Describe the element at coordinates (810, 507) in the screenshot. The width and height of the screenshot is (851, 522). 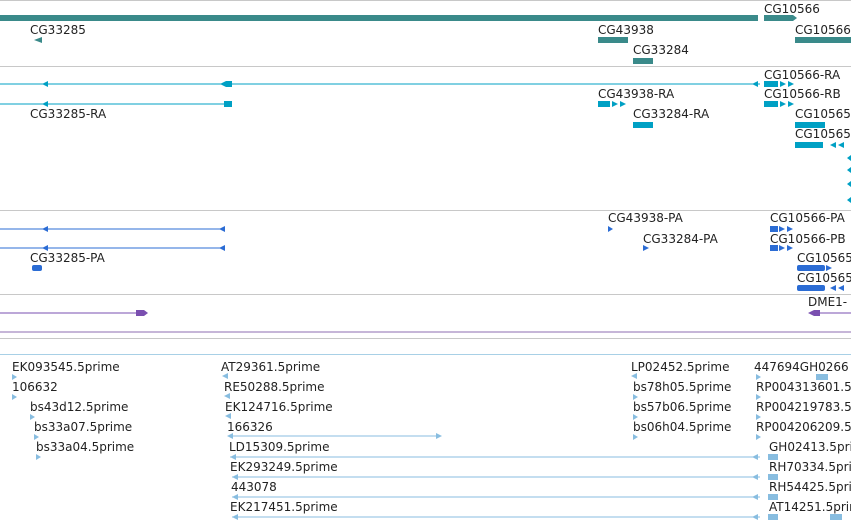
I see `est-label: AT14251.5prime` at that location.